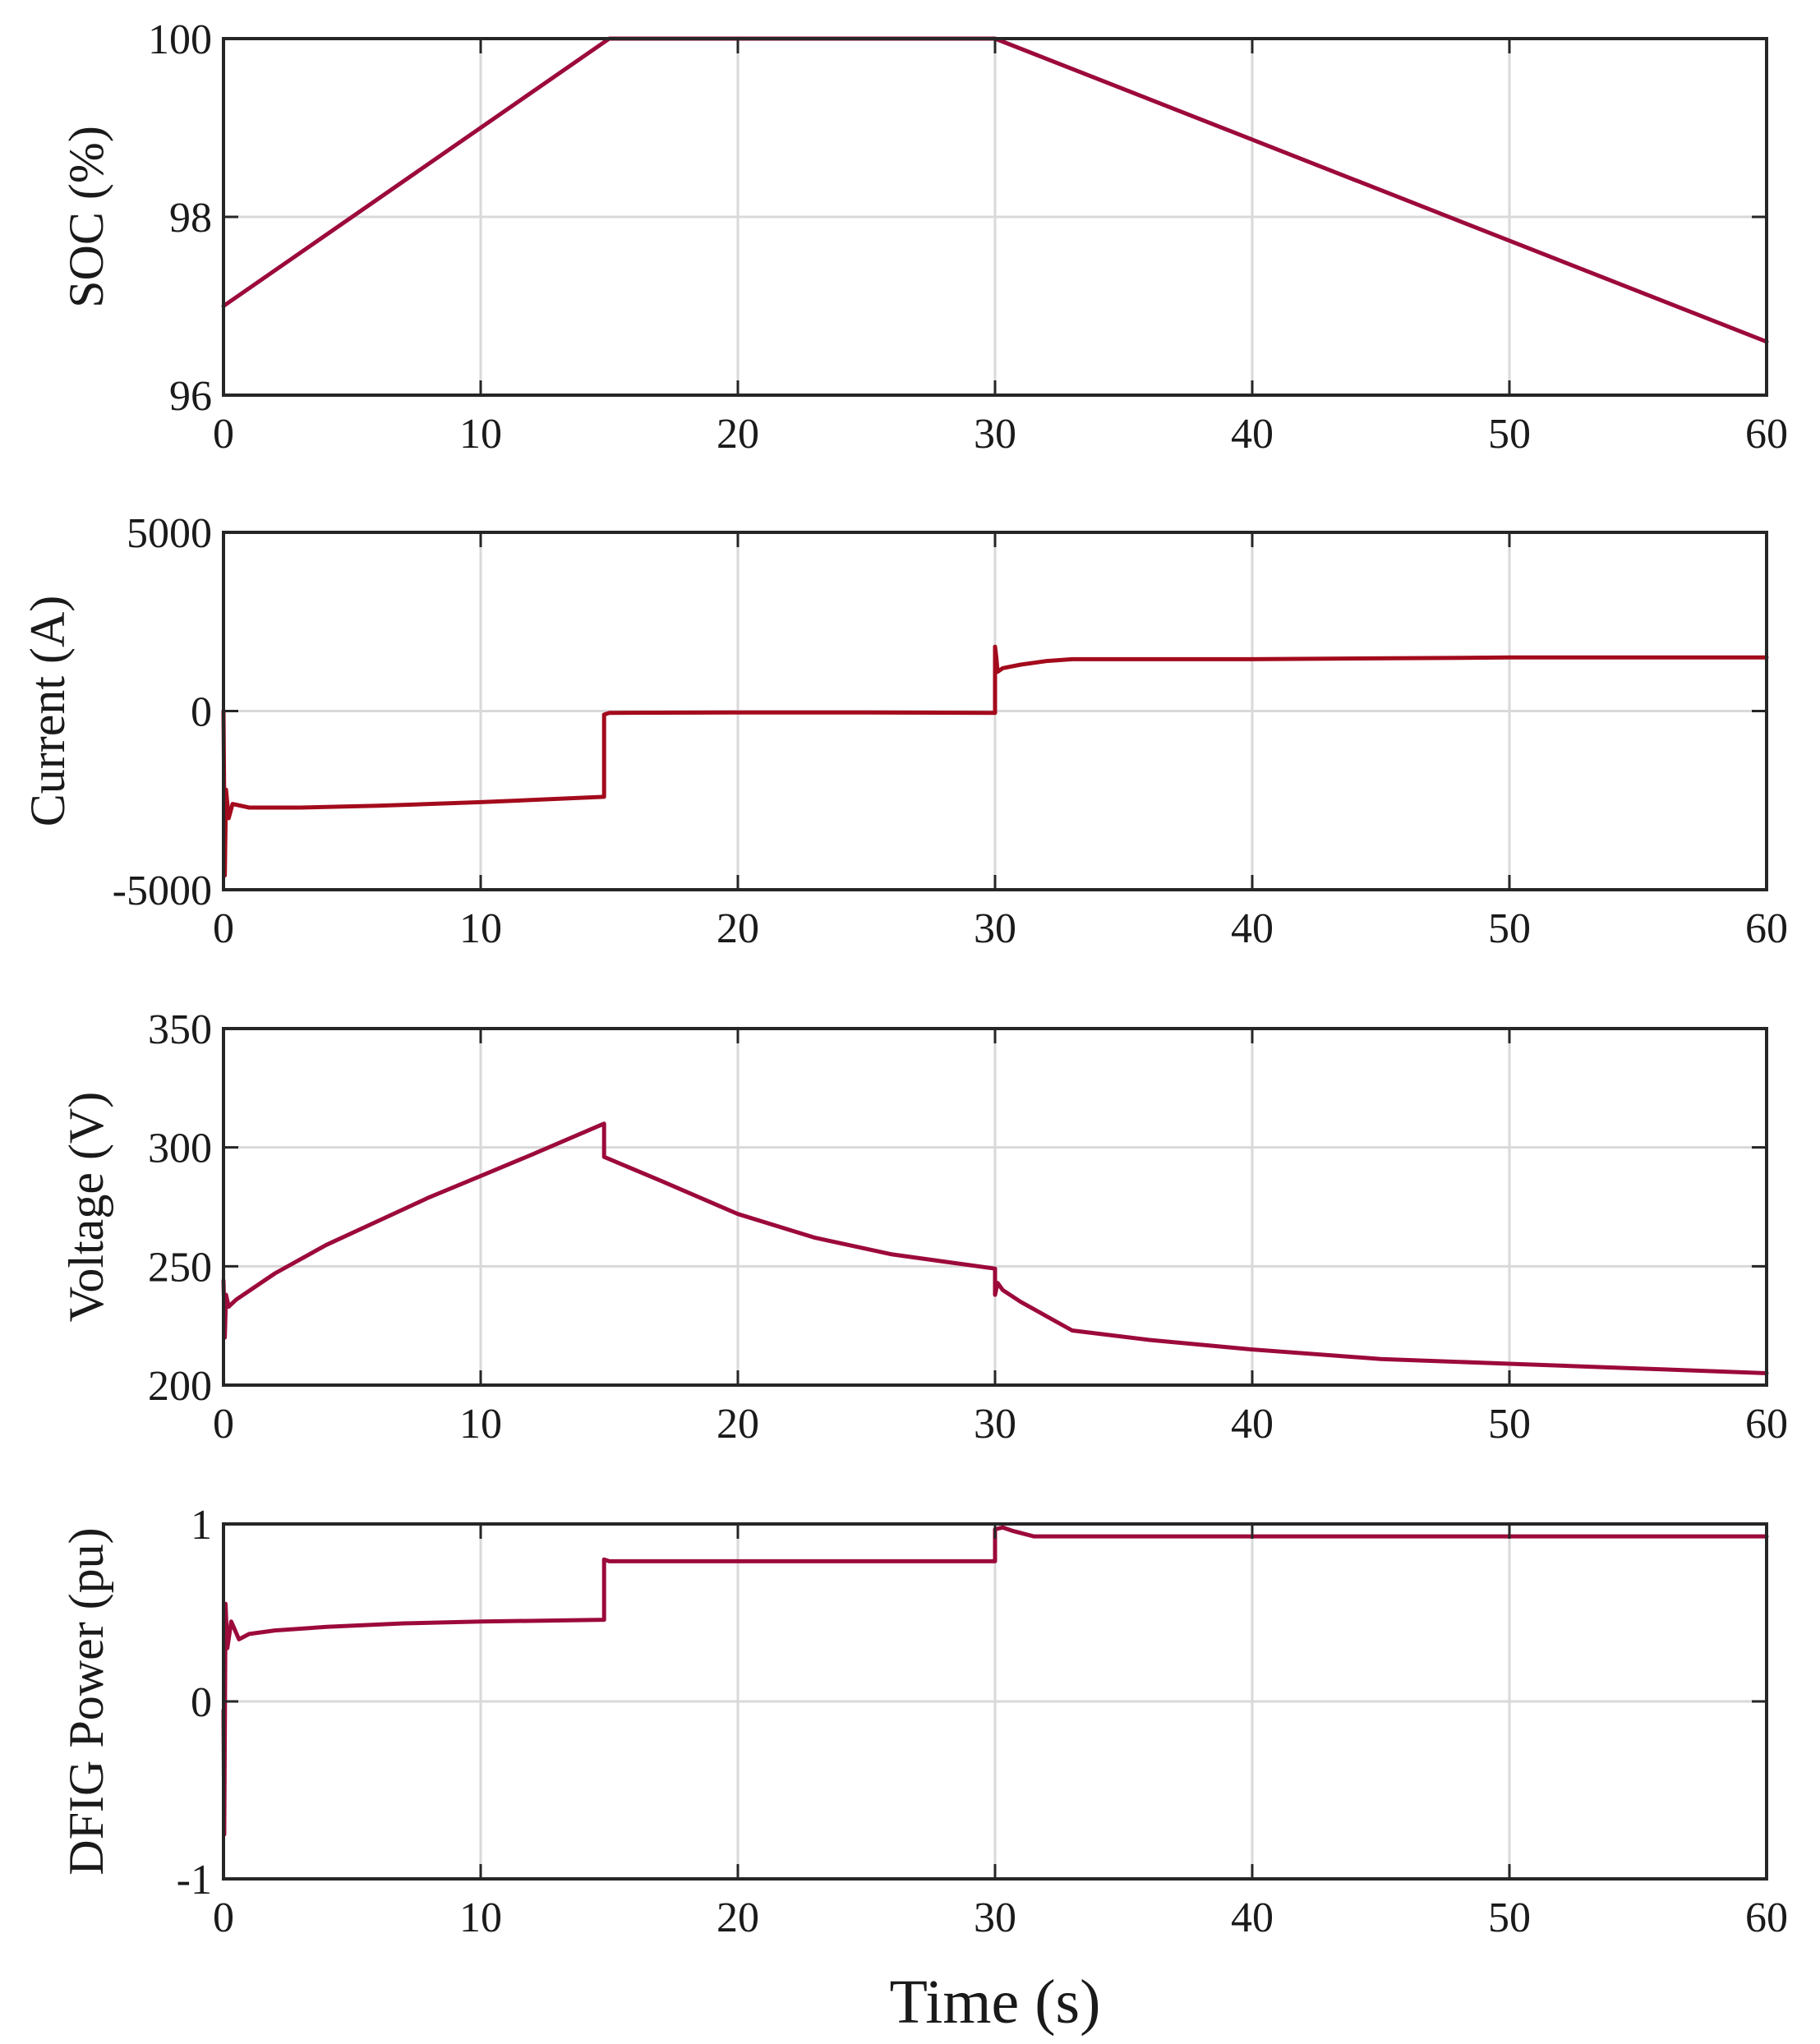  I want to click on soc-y-axis-label: SOC (%), so click(86, 217).